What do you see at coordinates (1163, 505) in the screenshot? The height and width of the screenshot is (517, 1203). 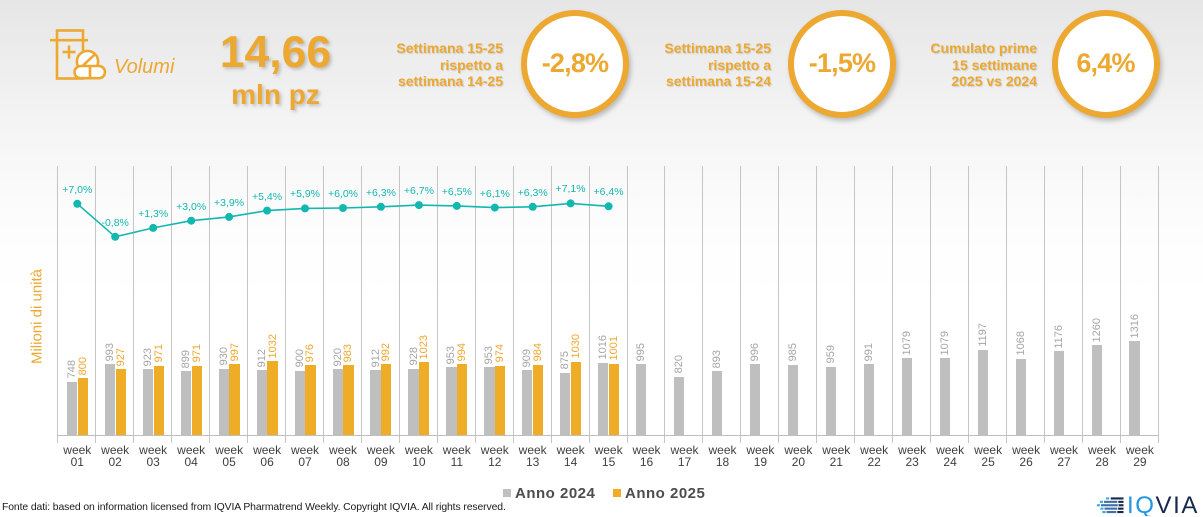 I see `svg-text: IQVIA` at bounding box center [1163, 505].